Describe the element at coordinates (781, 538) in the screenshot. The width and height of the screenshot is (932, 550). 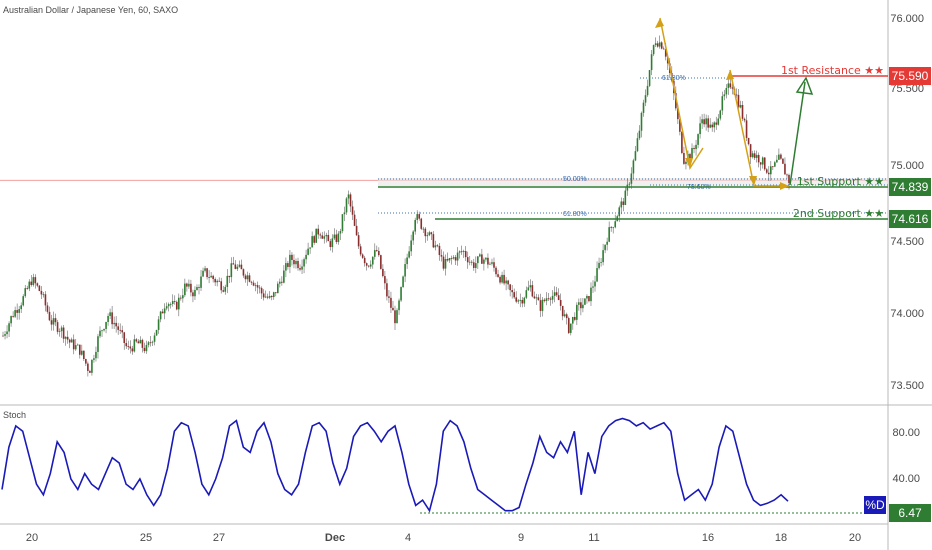
I see `time-tick-label: 18` at that location.